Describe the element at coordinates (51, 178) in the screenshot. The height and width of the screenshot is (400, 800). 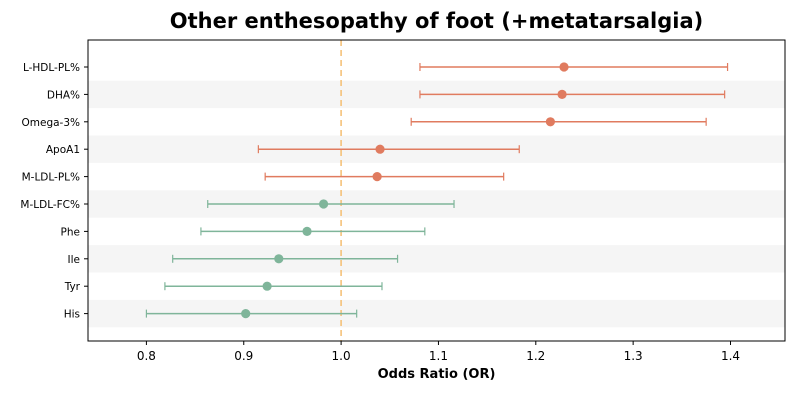
I see `y-tick-label: M-LDL-PL%` at that location.